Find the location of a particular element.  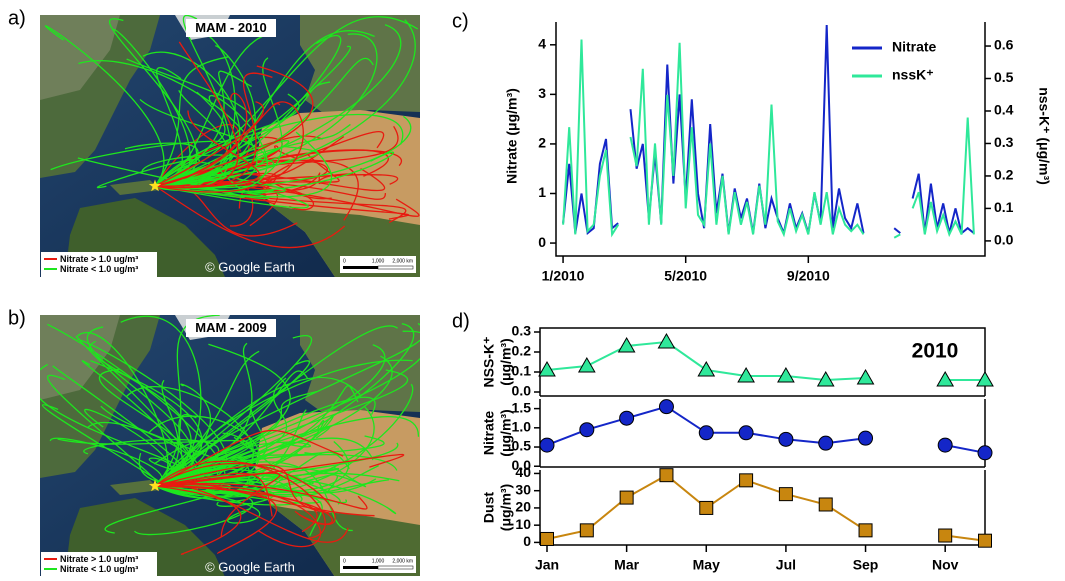

x-tick-label: Jul is located at coordinates (786, 565).